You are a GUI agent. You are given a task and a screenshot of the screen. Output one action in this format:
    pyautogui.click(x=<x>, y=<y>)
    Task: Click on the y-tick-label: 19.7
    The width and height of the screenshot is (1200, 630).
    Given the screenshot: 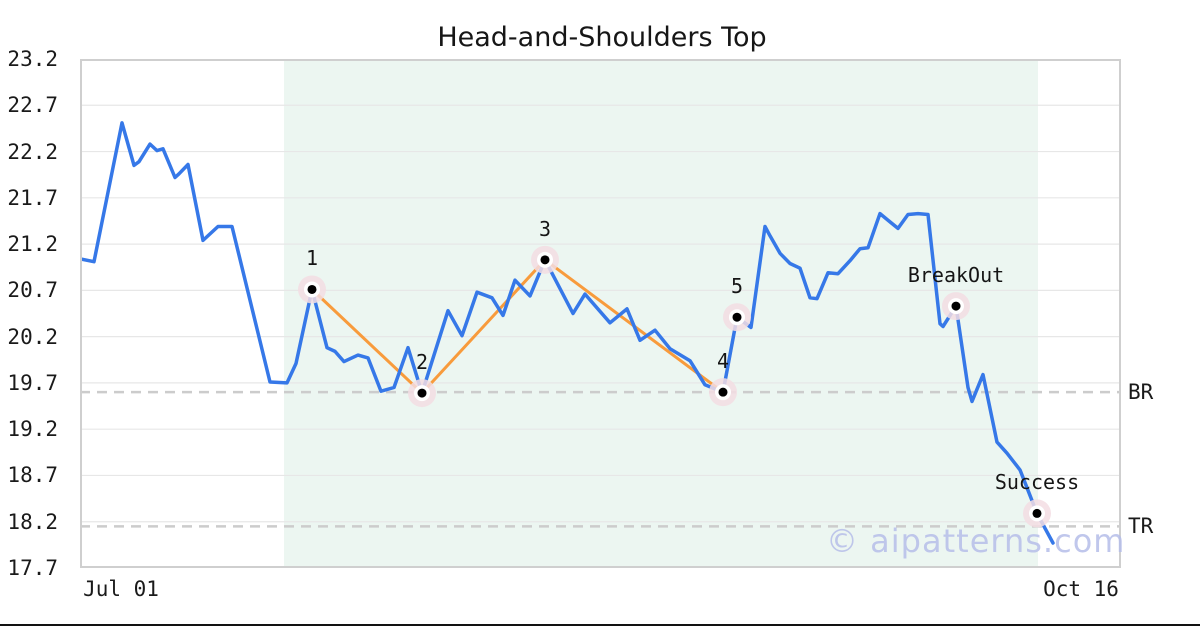 What is the action you would take?
    pyautogui.click(x=32, y=382)
    